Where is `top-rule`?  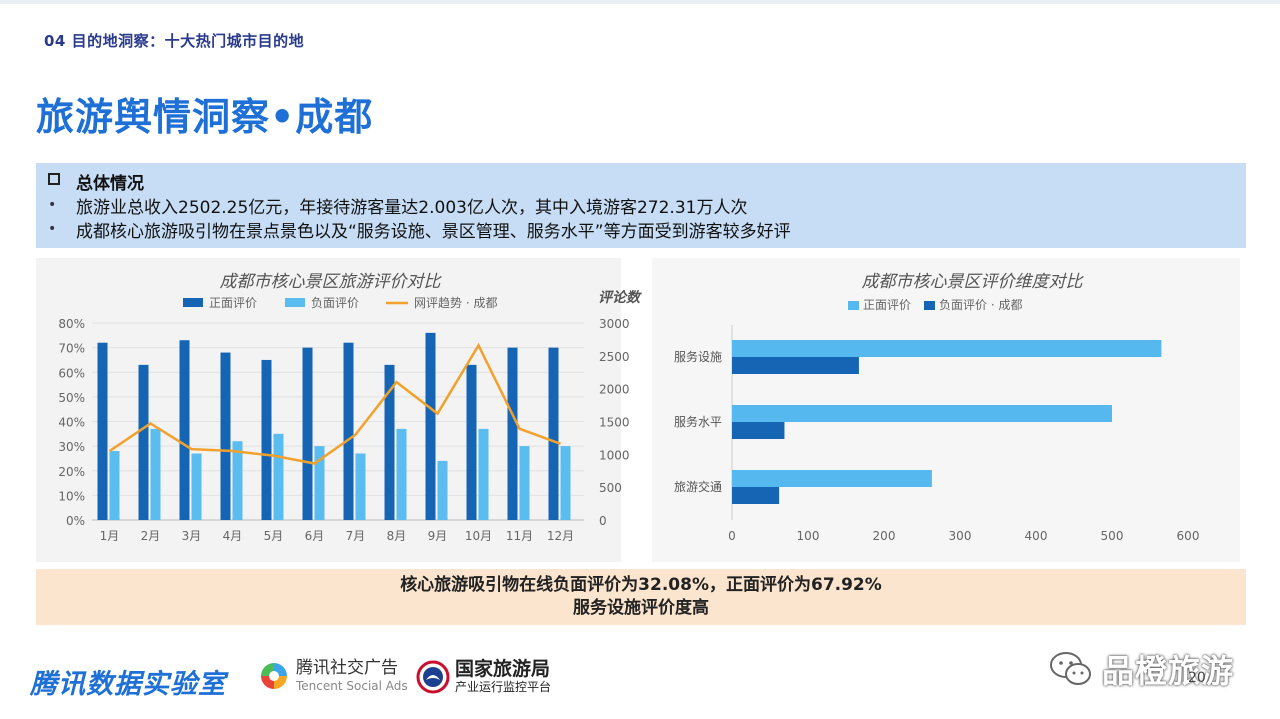 top-rule is located at coordinates (640, 2).